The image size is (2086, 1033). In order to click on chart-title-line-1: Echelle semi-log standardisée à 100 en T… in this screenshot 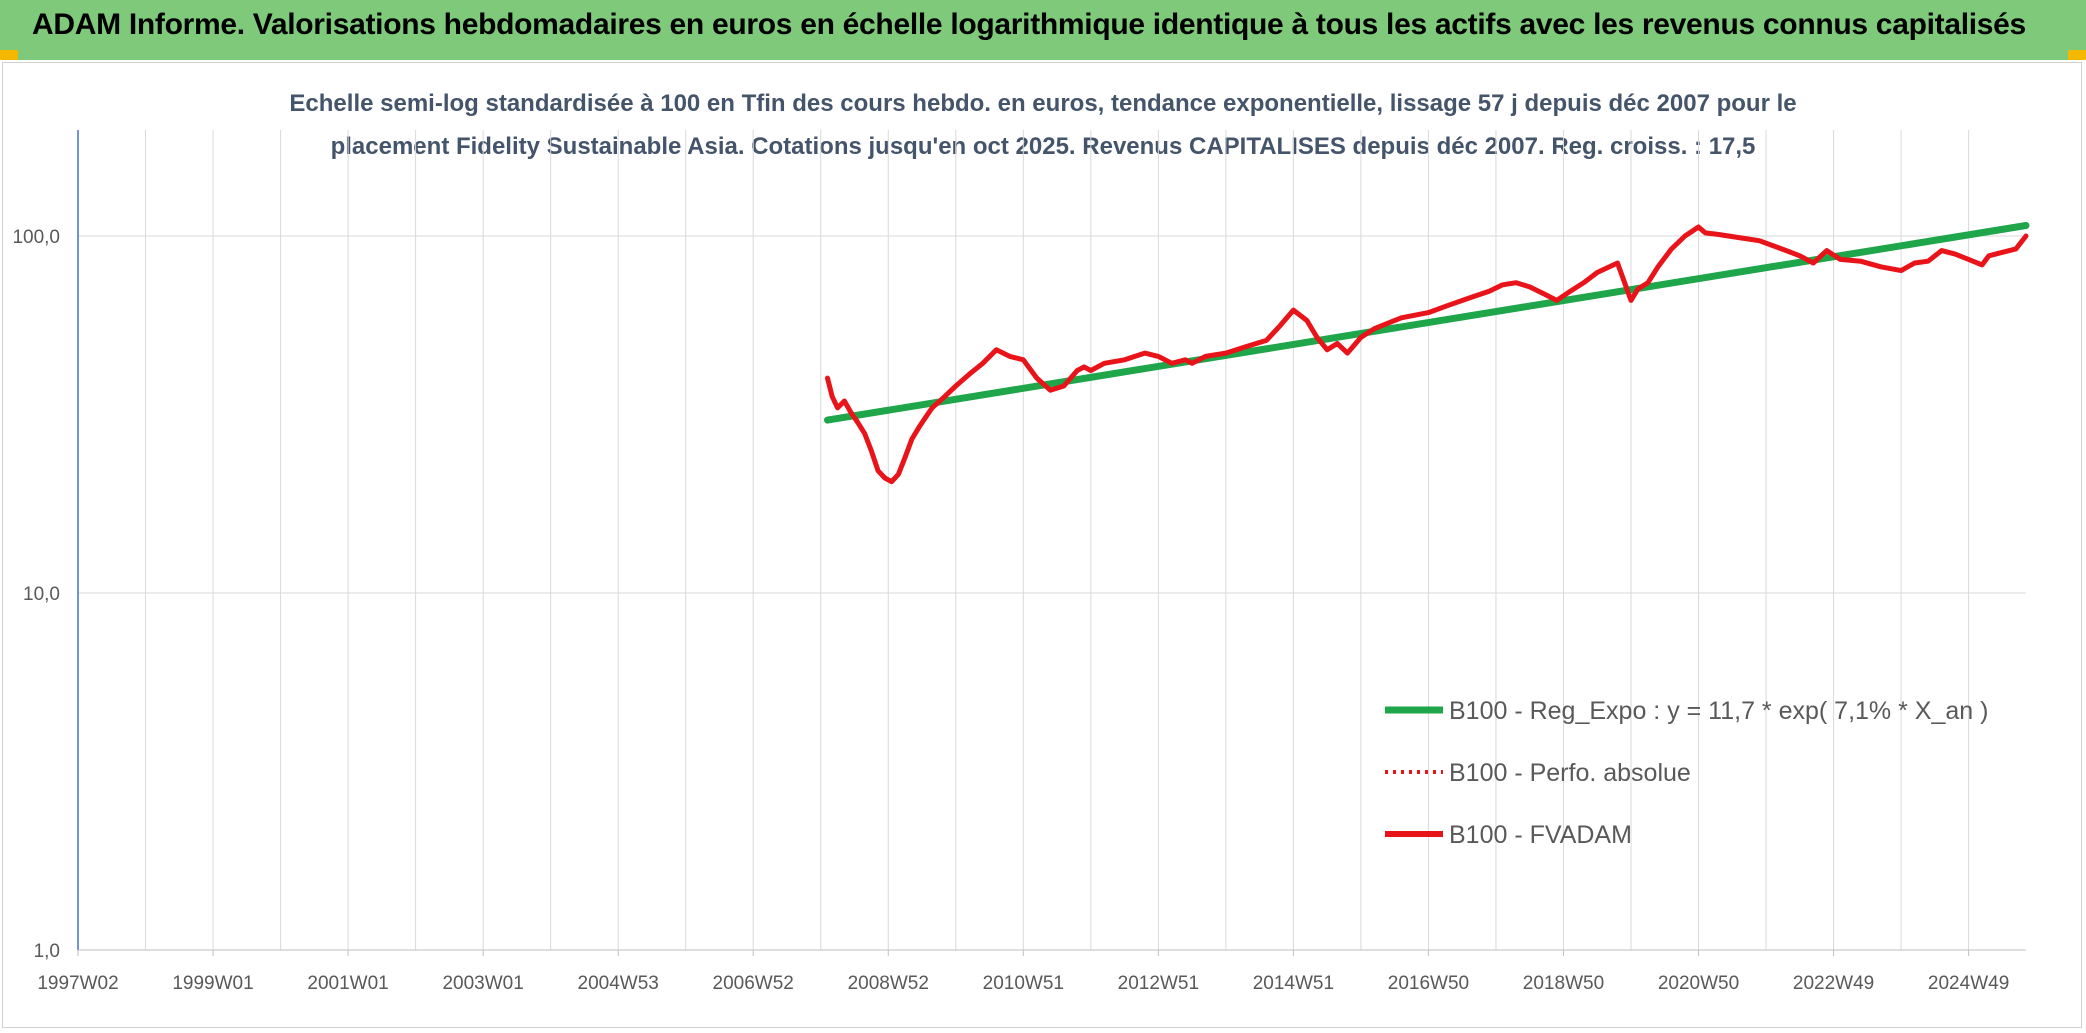, I will do `click(1043, 103)`.